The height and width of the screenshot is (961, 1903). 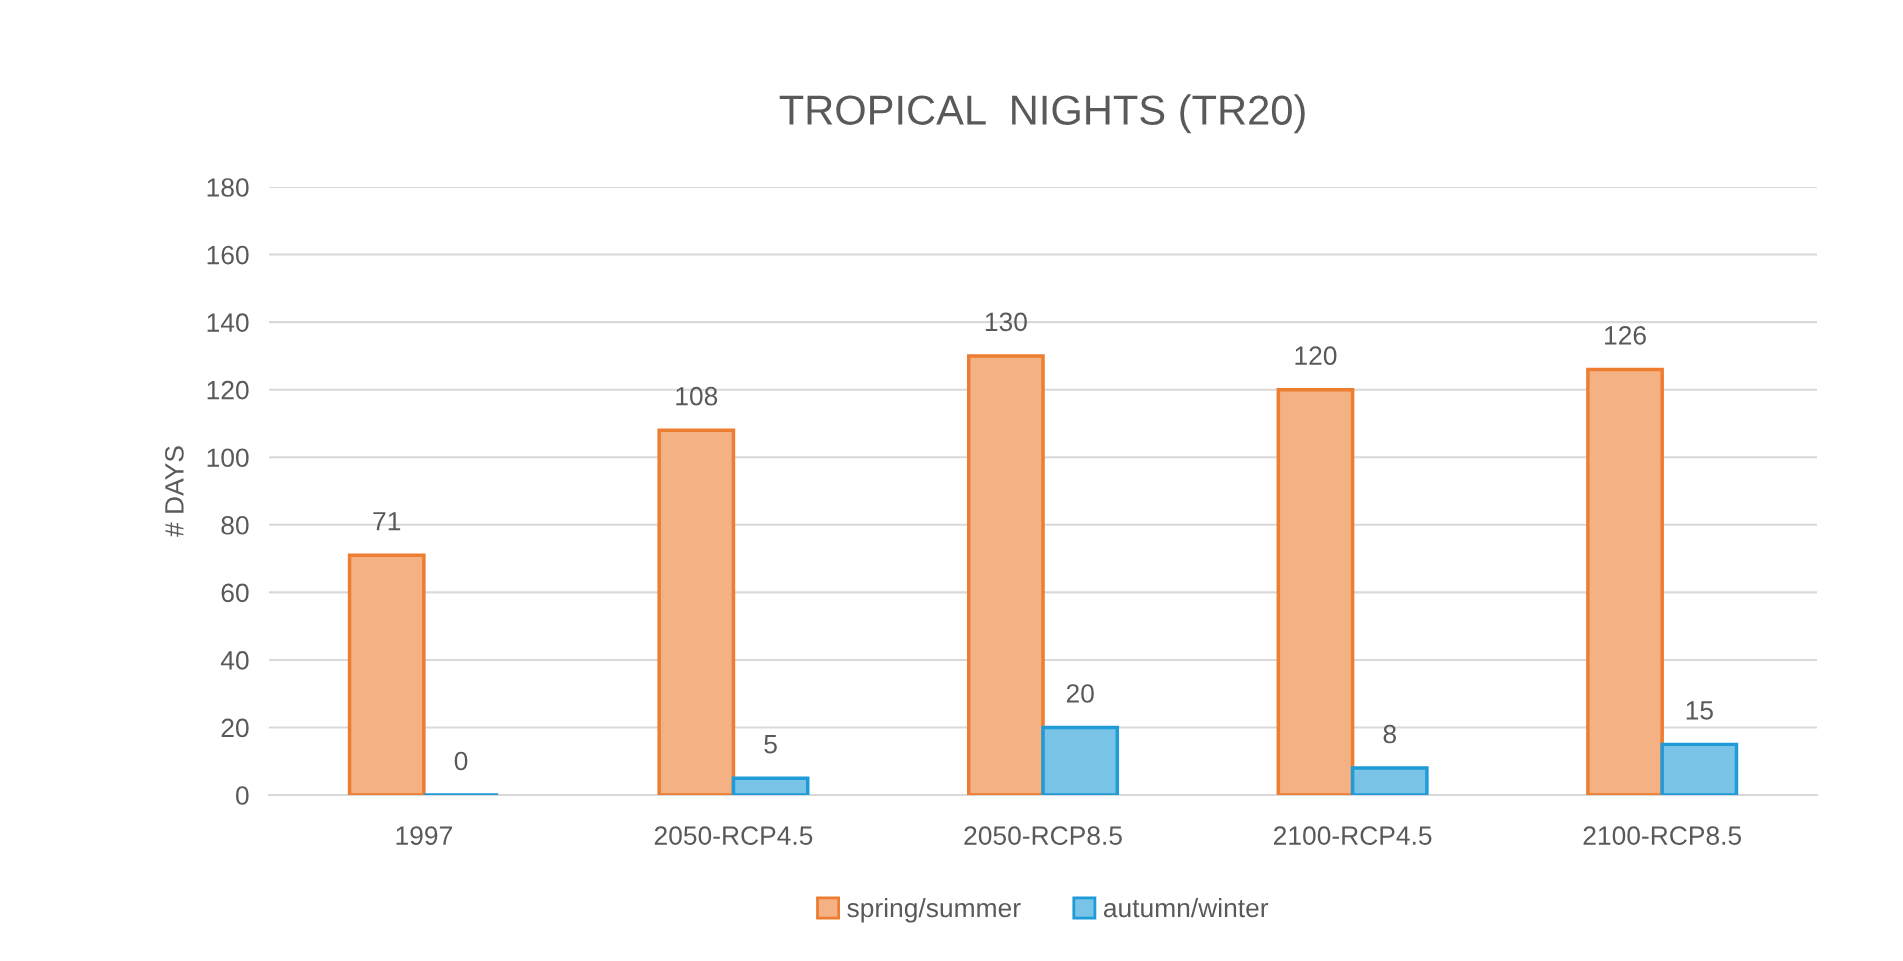 I want to click on y-tick-label: 120, so click(x=228, y=390).